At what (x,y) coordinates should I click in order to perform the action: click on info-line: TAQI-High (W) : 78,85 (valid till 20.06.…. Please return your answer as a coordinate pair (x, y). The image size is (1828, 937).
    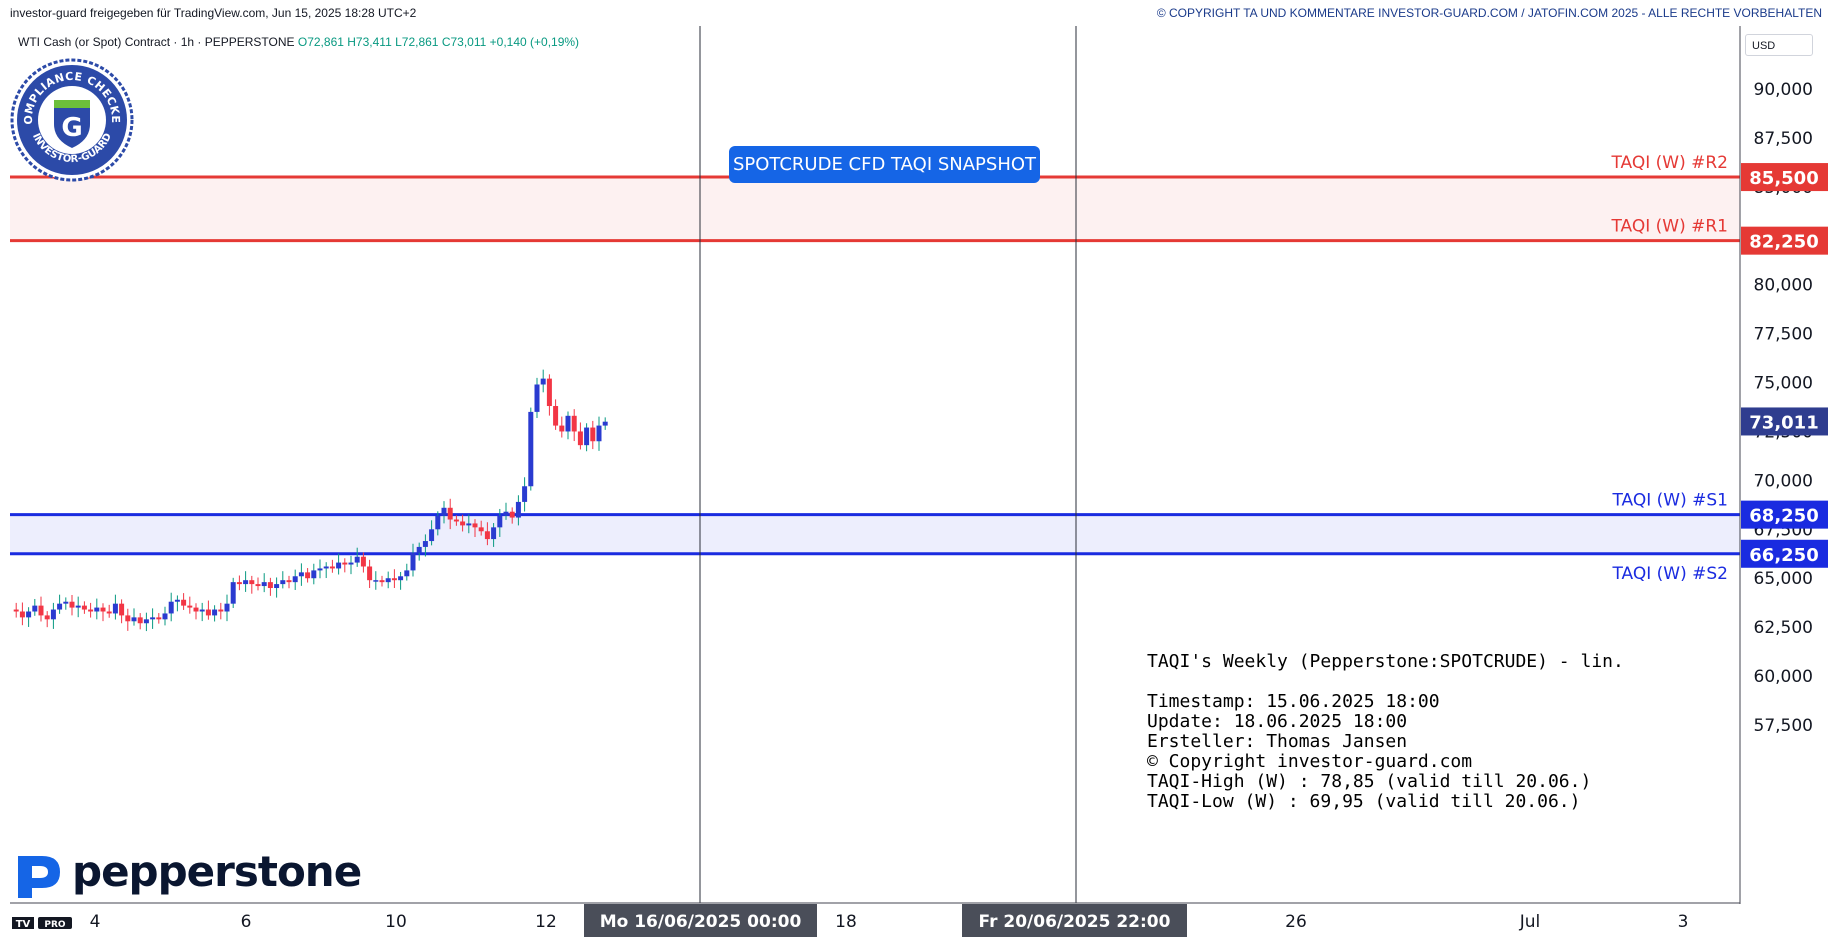
    Looking at the image, I should click on (1369, 781).